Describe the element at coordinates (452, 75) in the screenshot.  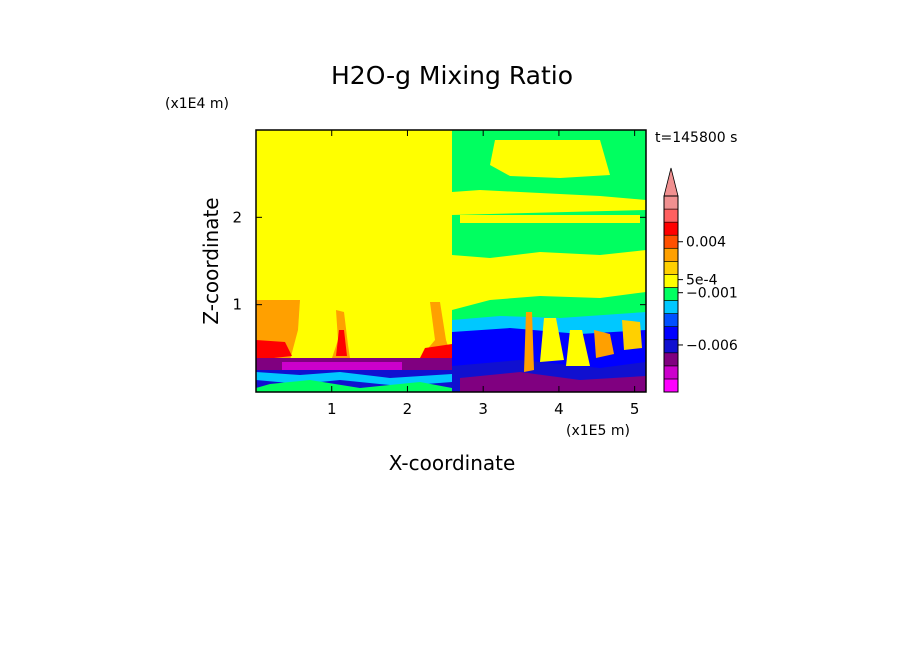
I see `chart-title: H2O-g Mixing Ratio` at that location.